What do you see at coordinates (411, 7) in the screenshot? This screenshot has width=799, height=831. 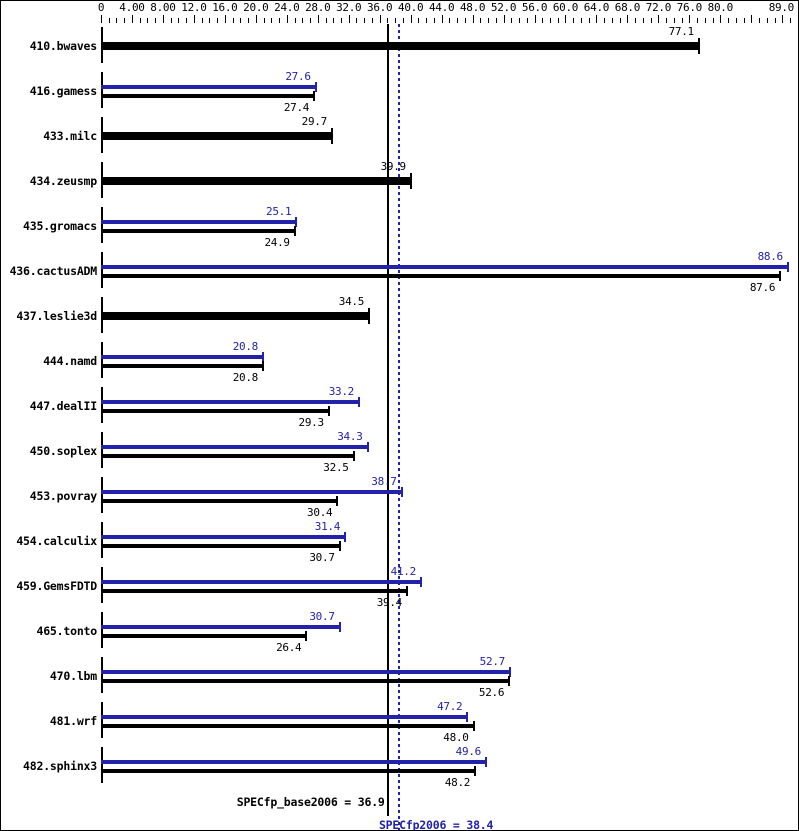 I see `x-axis-label-40-0: 40.0` at bounding box center [411, 7].